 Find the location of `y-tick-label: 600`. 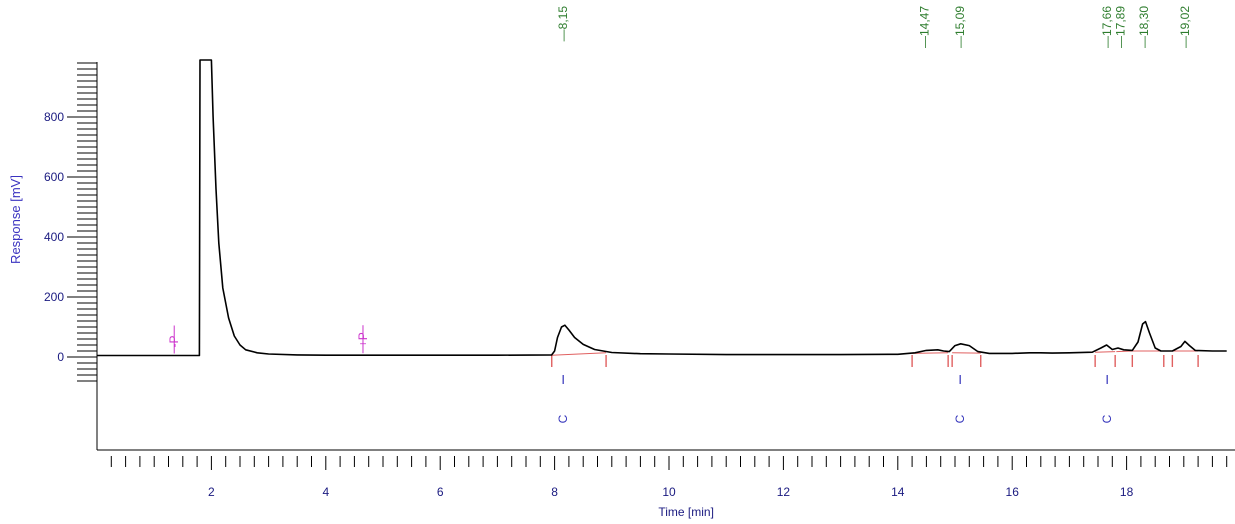

y-tick-label: 600 is located at coordinates (54, 177).